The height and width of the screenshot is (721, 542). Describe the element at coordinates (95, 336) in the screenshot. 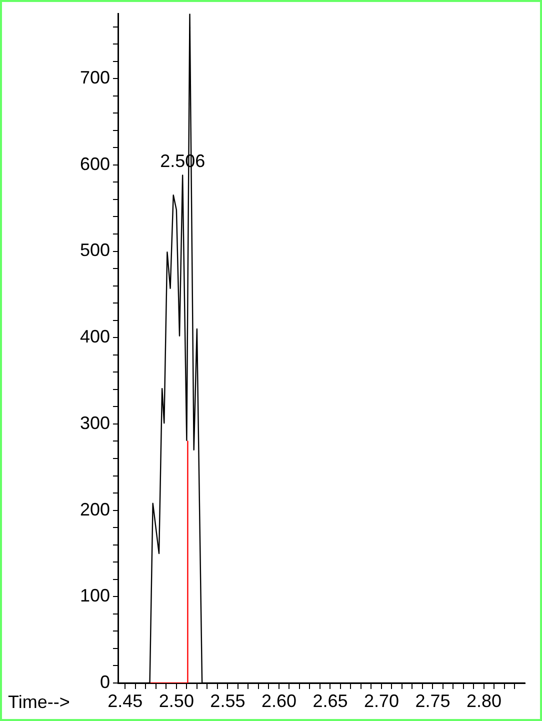

I see `y-tick-label: 400` at that location.